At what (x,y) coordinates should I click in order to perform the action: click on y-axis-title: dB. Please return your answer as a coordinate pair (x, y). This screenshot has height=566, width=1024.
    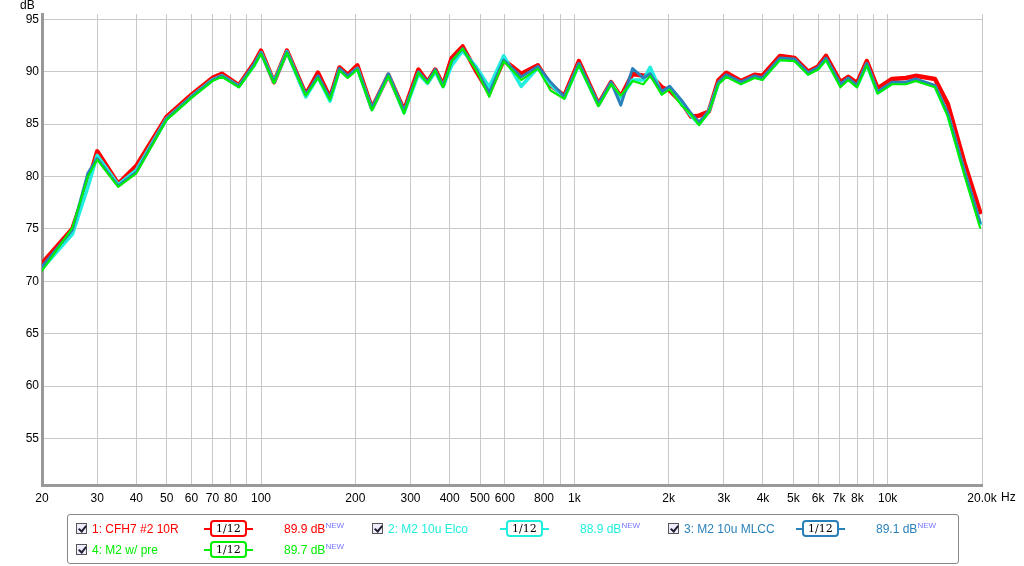
    Looking at the image, I should click on (27, 6).